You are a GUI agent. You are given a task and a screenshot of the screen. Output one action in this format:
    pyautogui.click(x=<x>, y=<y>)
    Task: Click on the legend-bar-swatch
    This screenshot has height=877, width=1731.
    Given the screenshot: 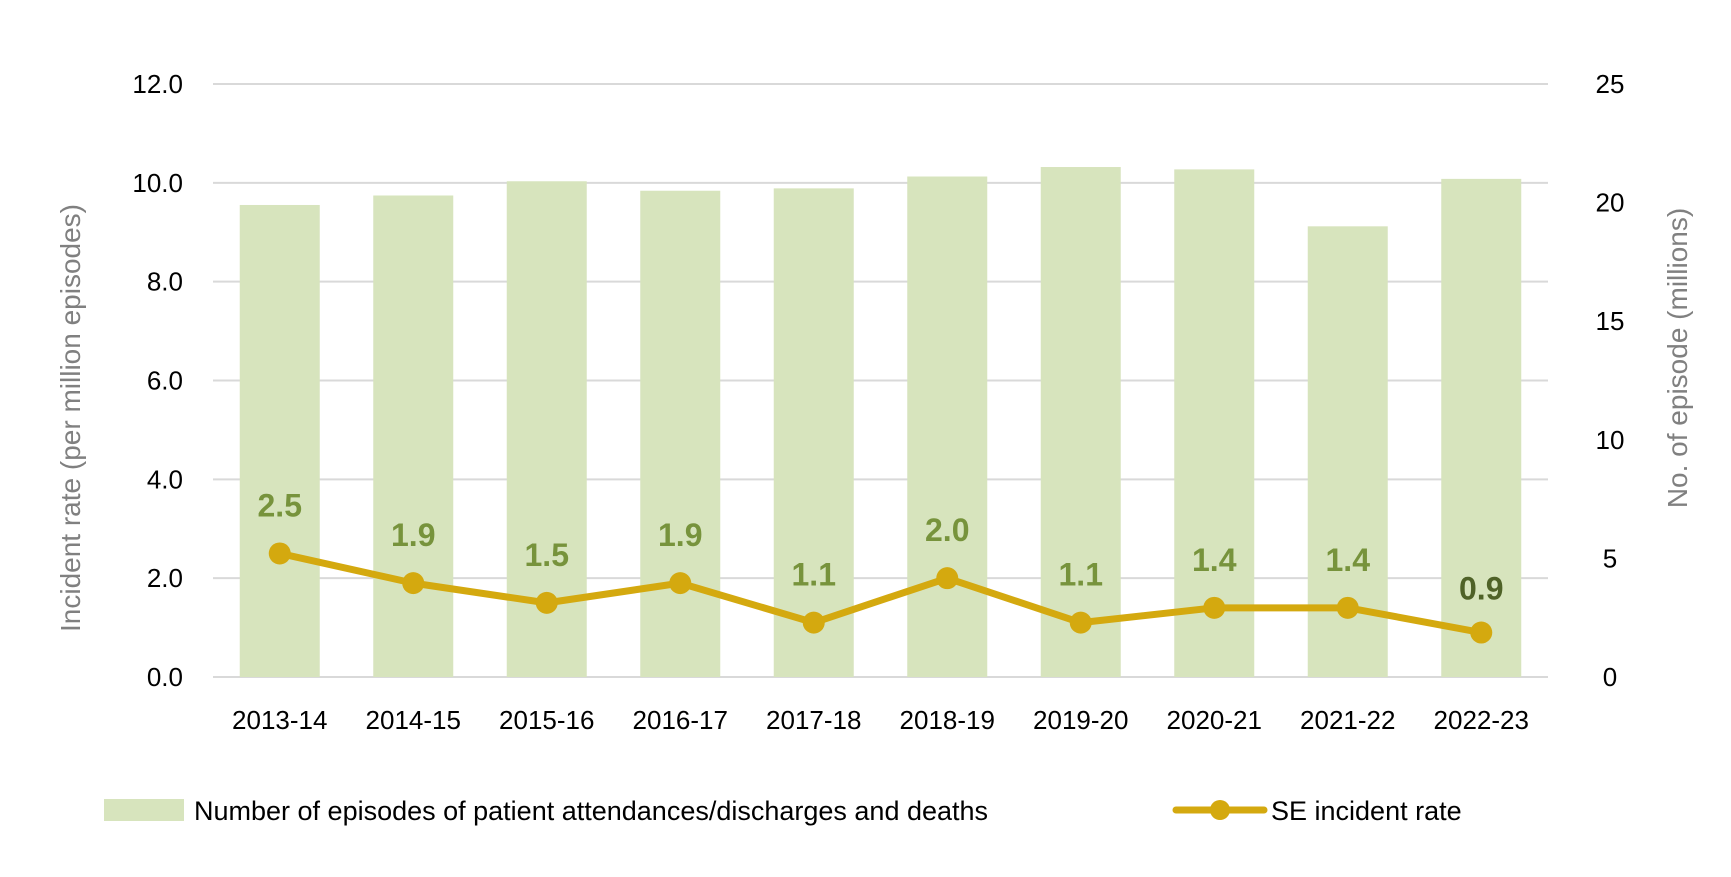 What is the action you would take?
    pyautogui.click(x=144, y=810)
    